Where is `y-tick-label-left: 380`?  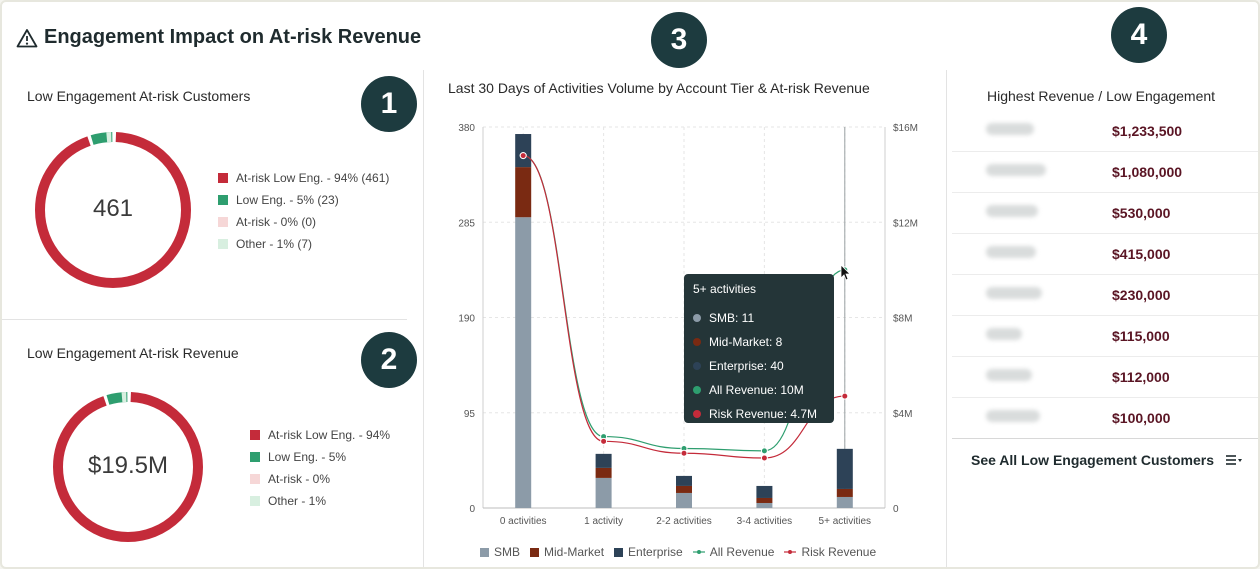 y-tick-label-left: 380 is located at coordinates (466, 128).